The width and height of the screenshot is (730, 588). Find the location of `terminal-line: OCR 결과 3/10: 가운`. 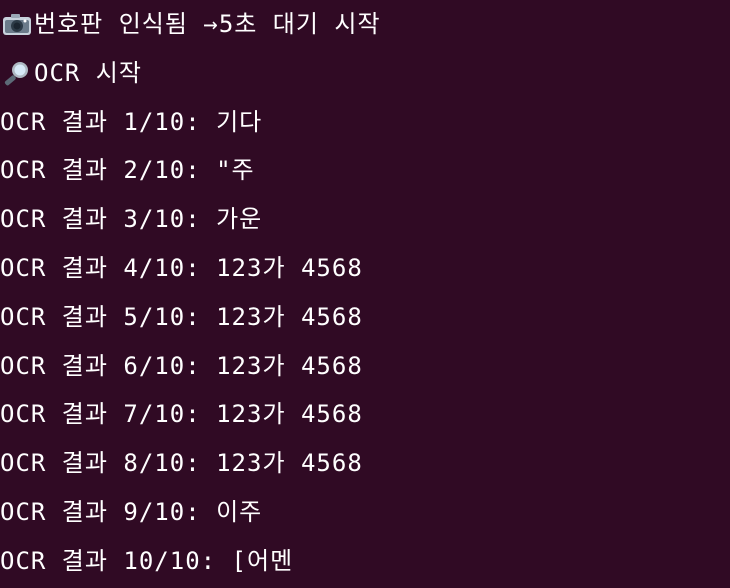

terminal-line: OCR 결과 3/10: 가운 is located at coordinates (365, 219).